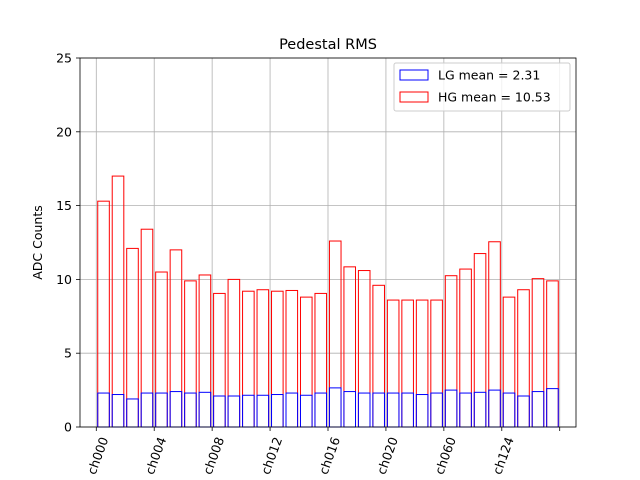  What do you see at coordinates (68, 427) in the screenshot?
I see `y-tick-label: 0` at bounding box center [68, 427].